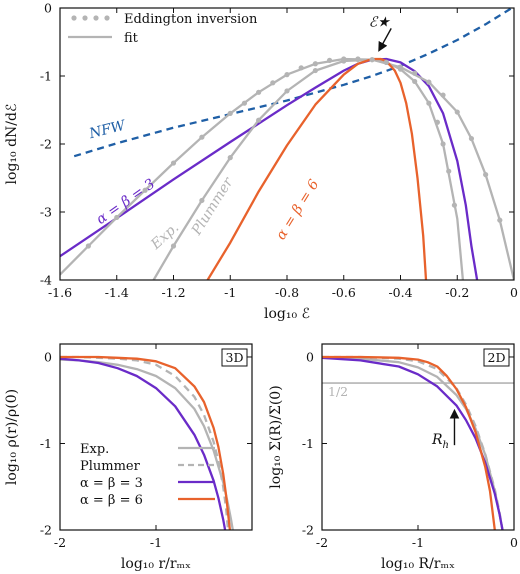 The height and width of the screenshot is (574, 520). Describe the element at coordinates (12, 144) in the screenshot. I see `y-axis-label: log₁₀ dN/dℰ` at that location.